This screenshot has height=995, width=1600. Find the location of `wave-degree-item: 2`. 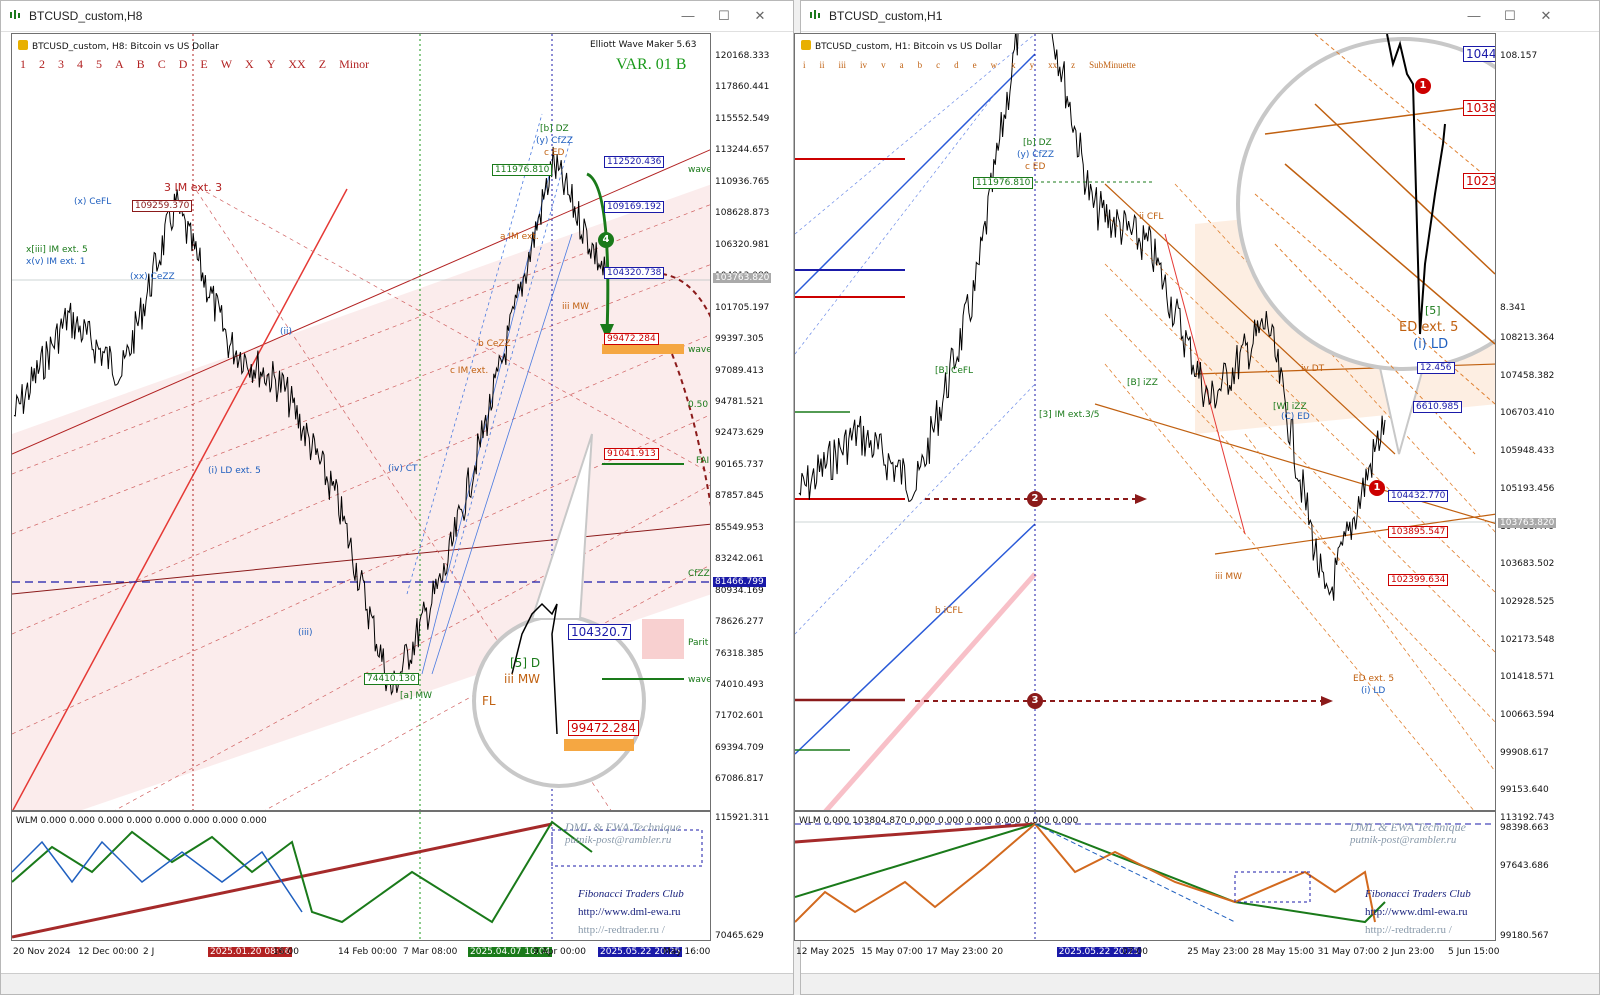

wave-degree-item: 2 is located at coordinates (42, 64).